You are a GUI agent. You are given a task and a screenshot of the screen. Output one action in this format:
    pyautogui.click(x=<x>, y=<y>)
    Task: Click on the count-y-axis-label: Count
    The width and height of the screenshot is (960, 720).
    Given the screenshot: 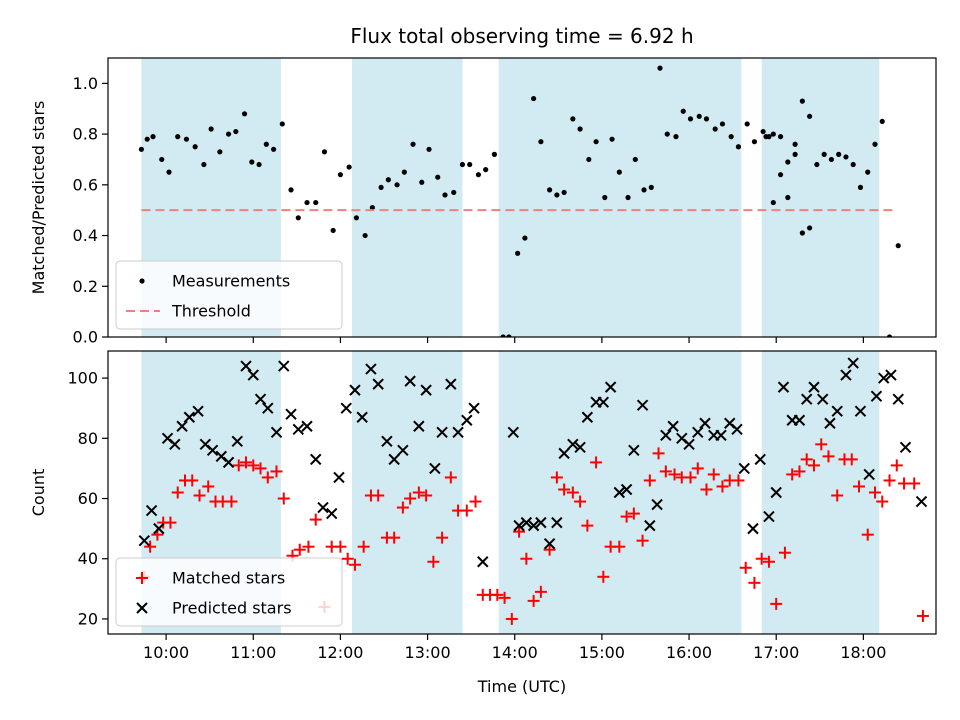 What is the action you would take?
    pyautogui.click(x=38, y=493)
    